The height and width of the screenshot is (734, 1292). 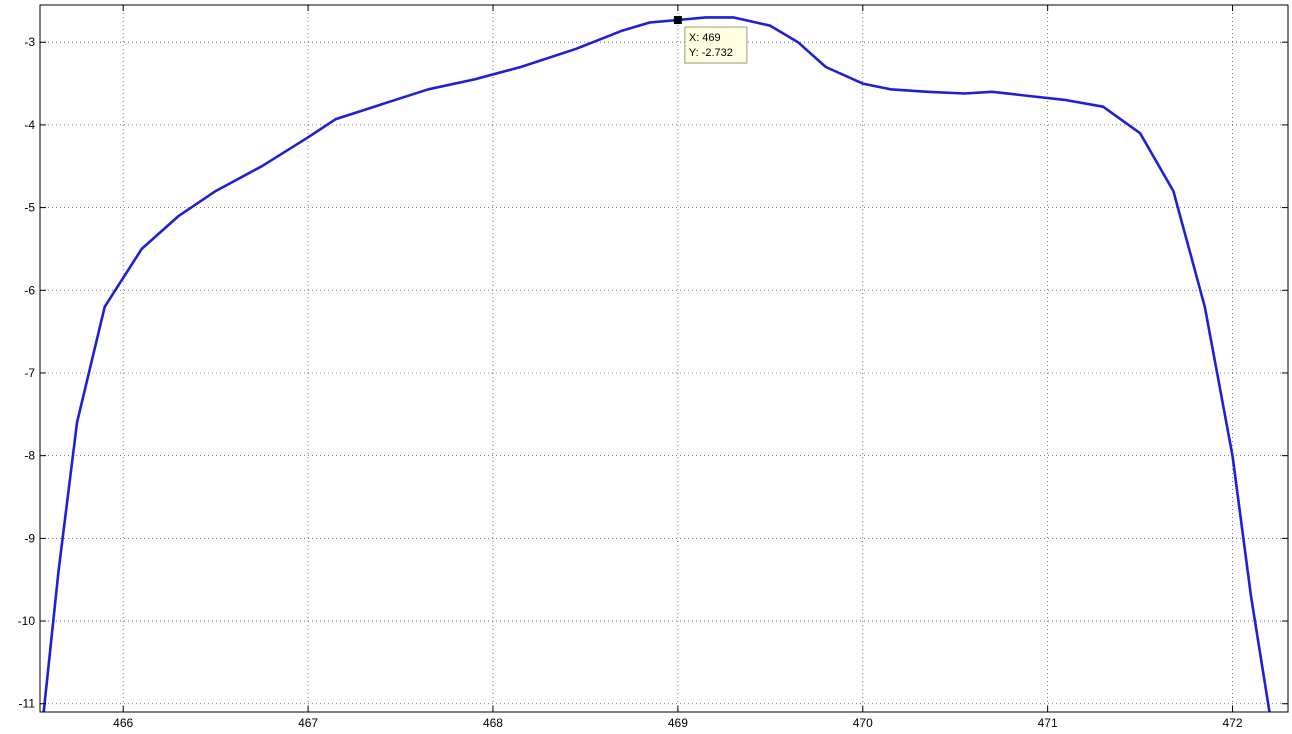 I want to click on y-tick-label: -8, so click(x=29, y=456).